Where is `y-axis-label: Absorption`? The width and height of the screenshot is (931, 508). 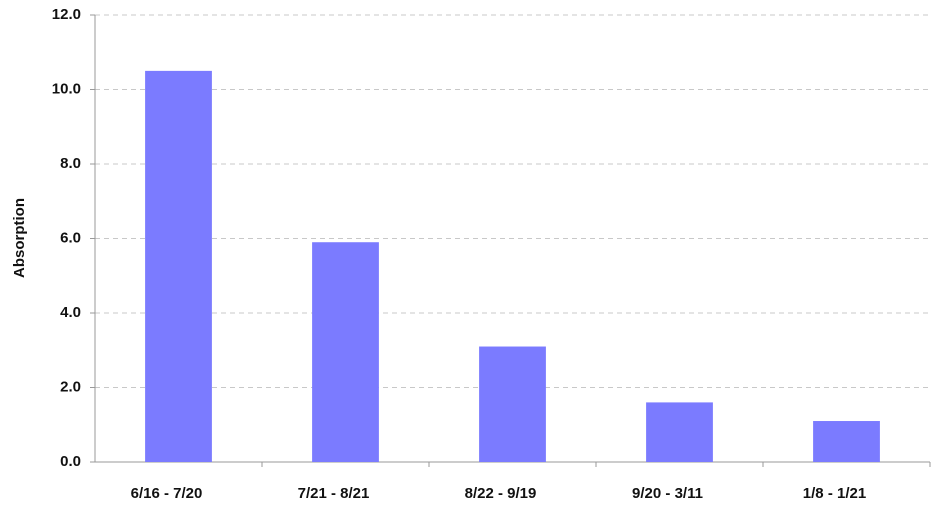 y-axis-label: Absorption is located at coordinates (19, 238).